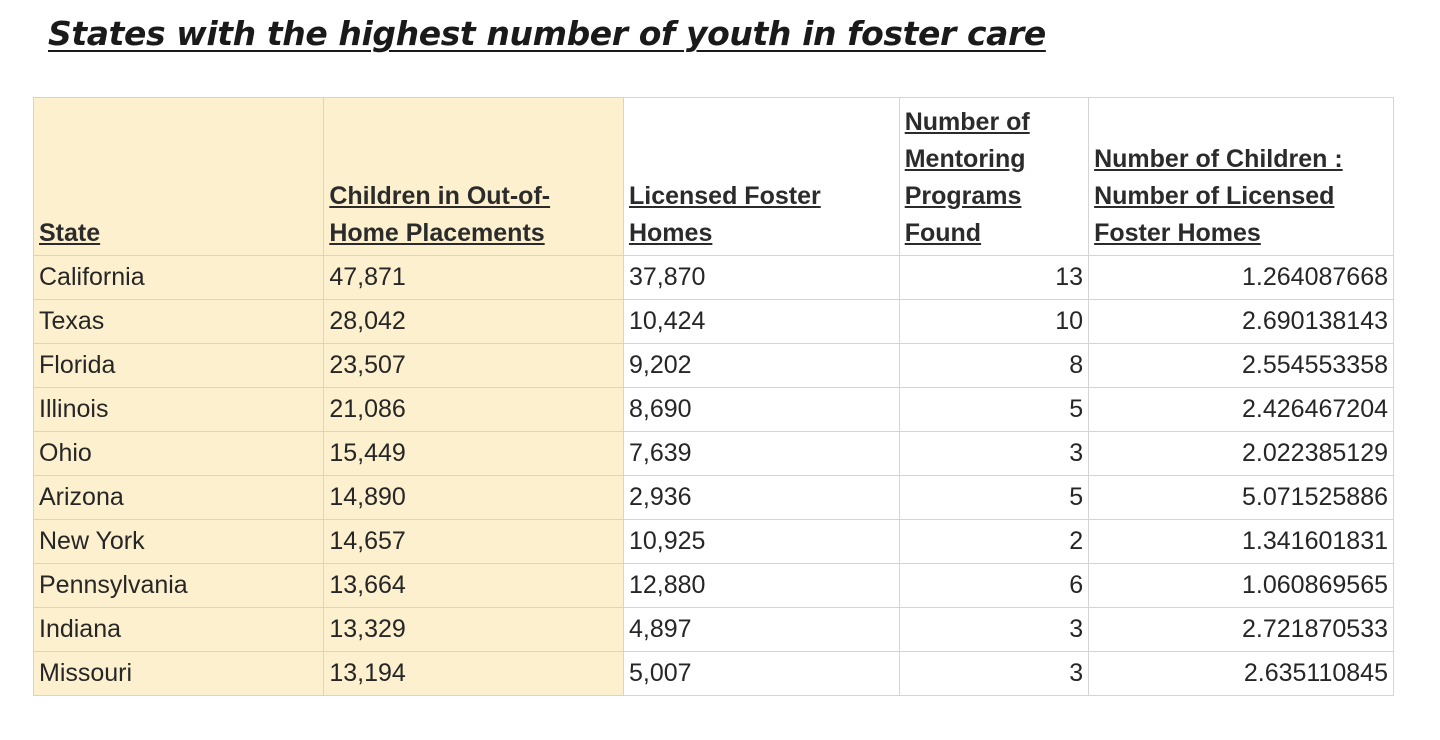  What do you see at coordinates (994, 277) in the screenshot?
I see `programs-cell: 13` at bounding box center [994, 277].